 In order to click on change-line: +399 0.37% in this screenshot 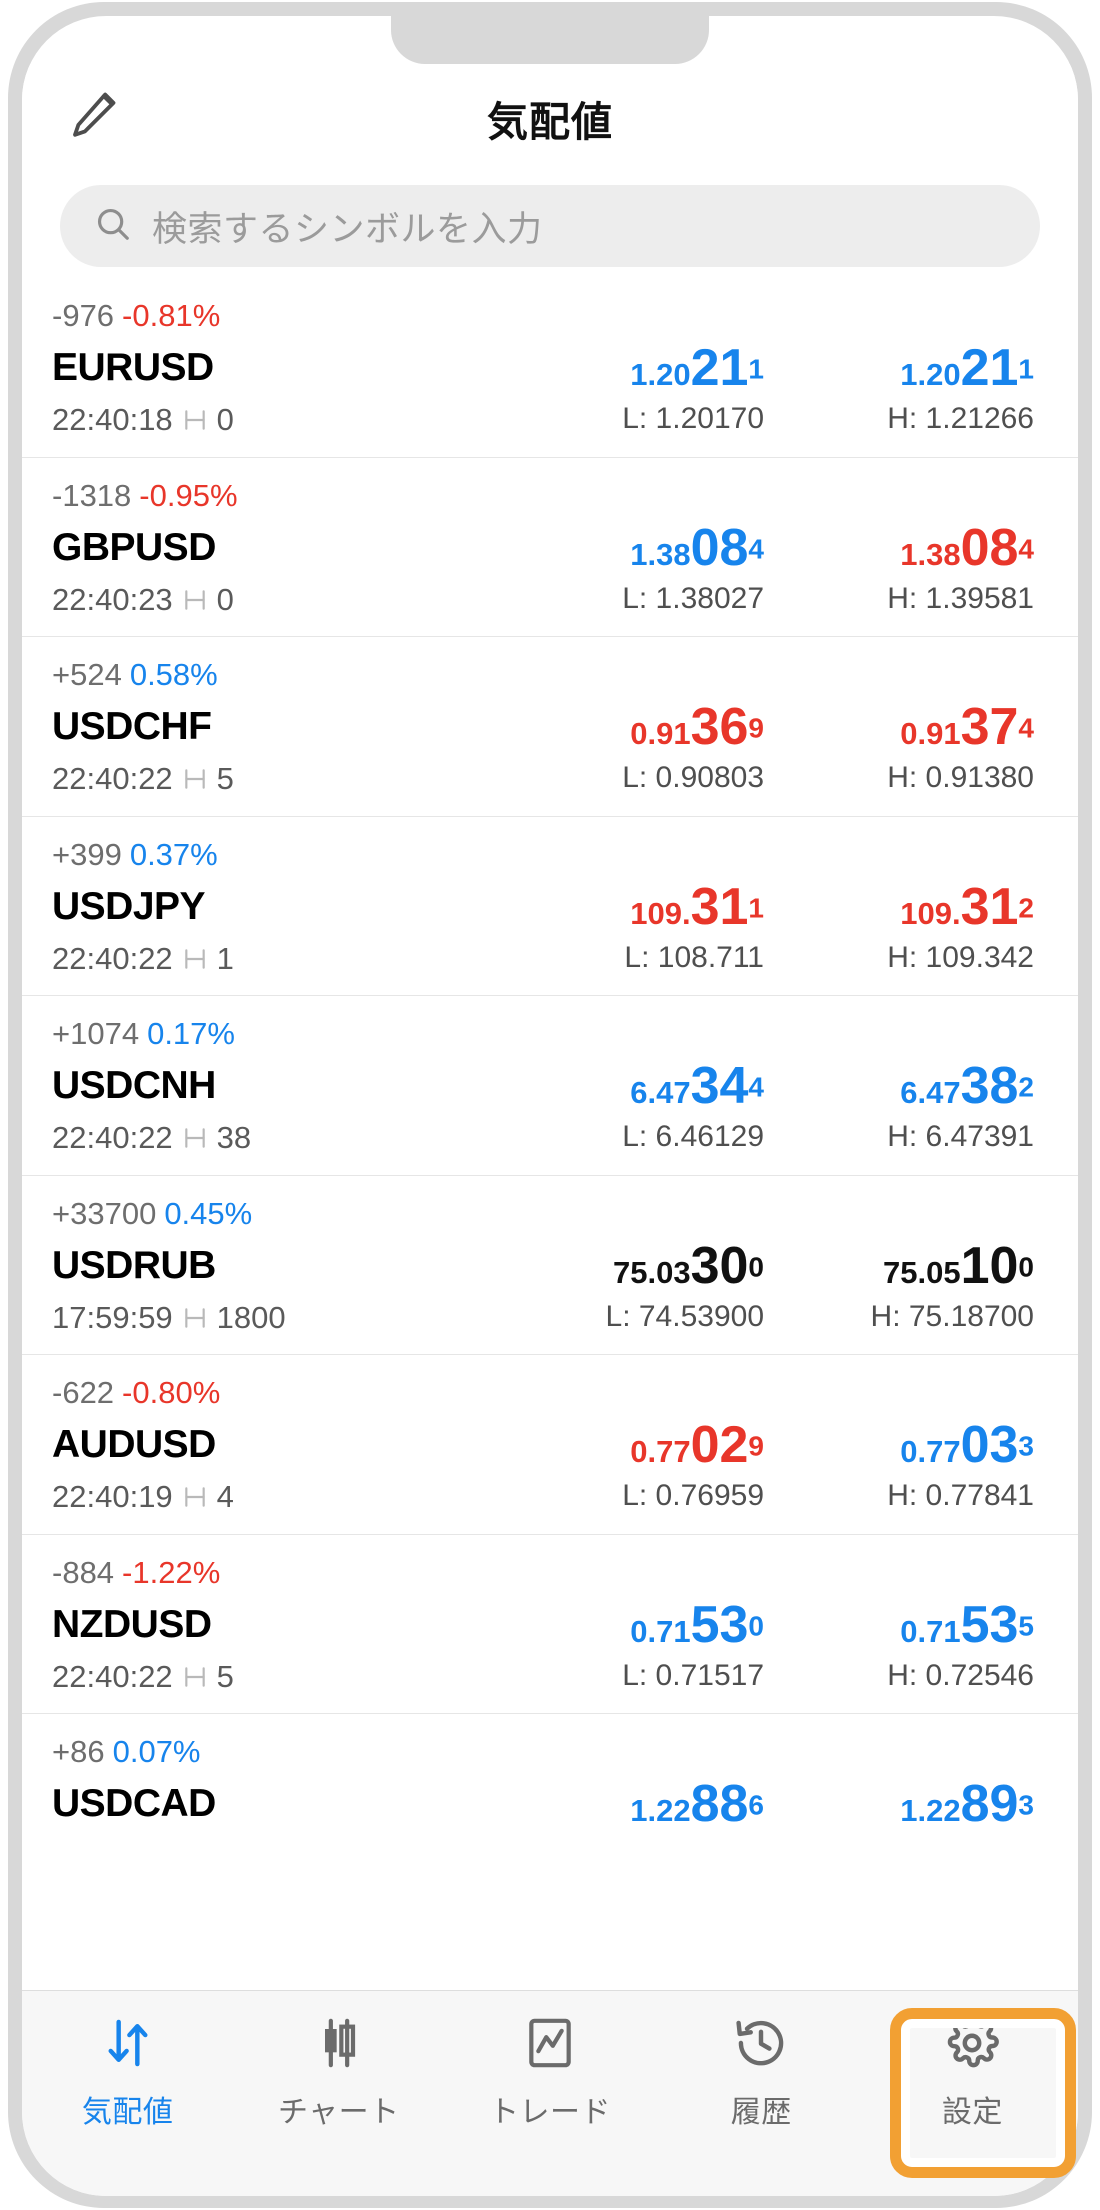, I will do `click(273, 855)`.